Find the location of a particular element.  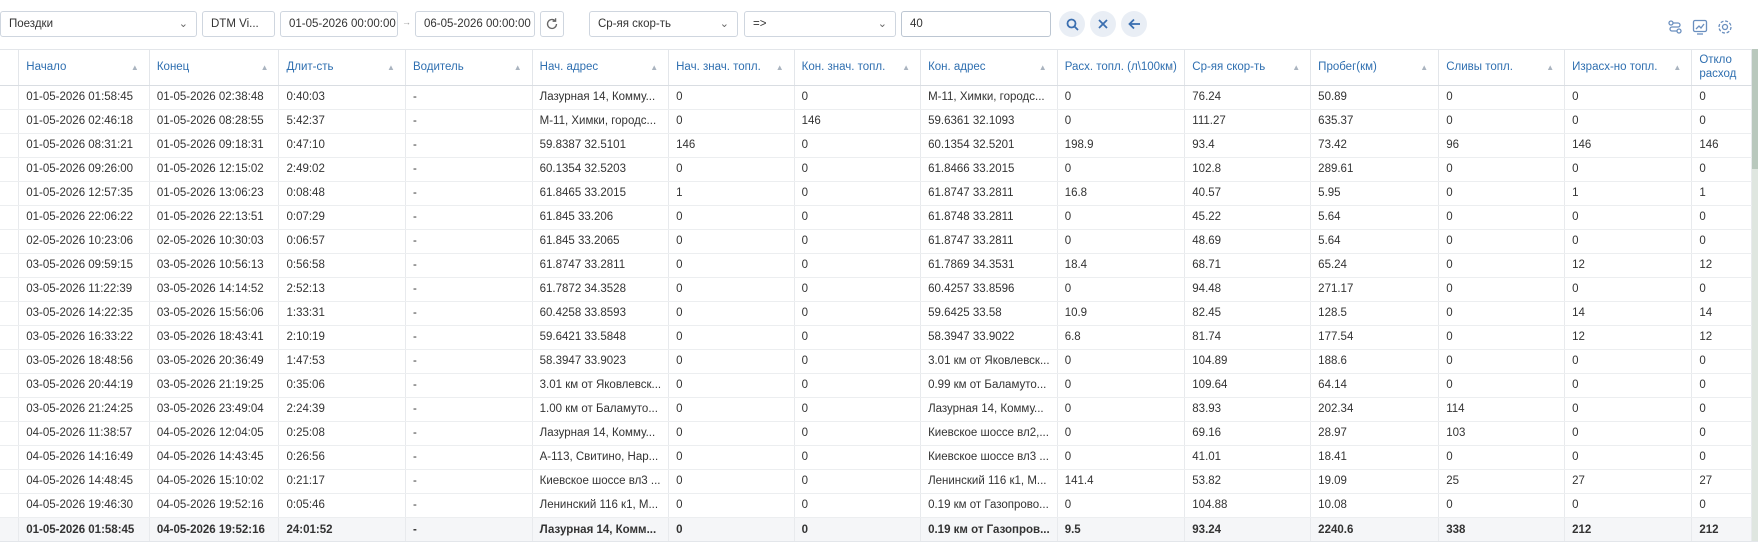

date-from-input: 01-05-2026 00:00:00 is located at coordinates (339, 24).